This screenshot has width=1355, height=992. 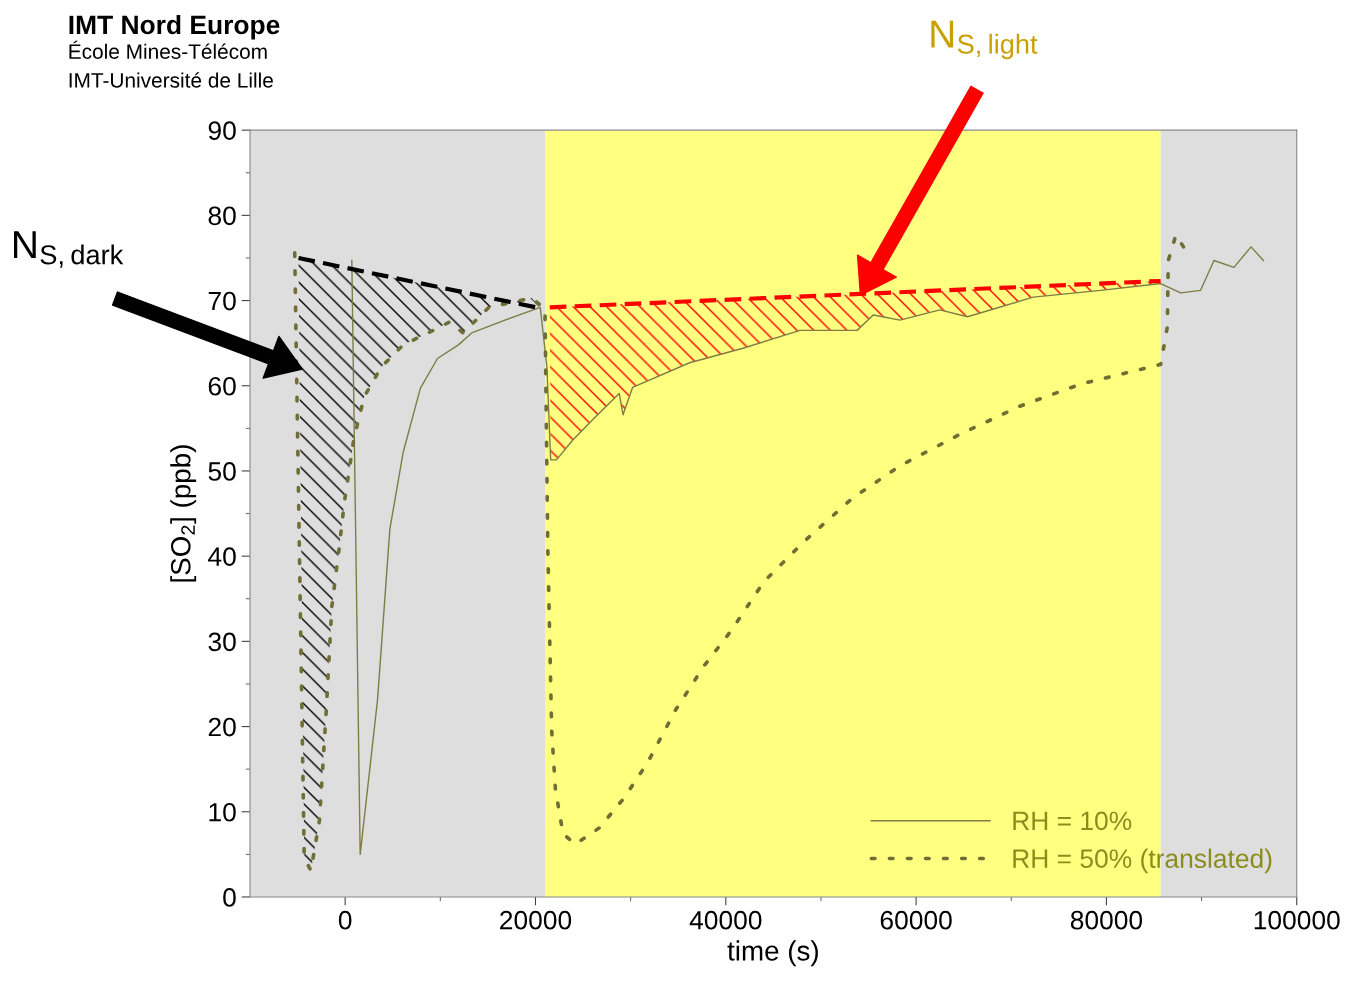 What do you see at coordinates (725, 920) in the screenshot?
I see `x-tick-label: 40000` at bounding box center [725, 920].